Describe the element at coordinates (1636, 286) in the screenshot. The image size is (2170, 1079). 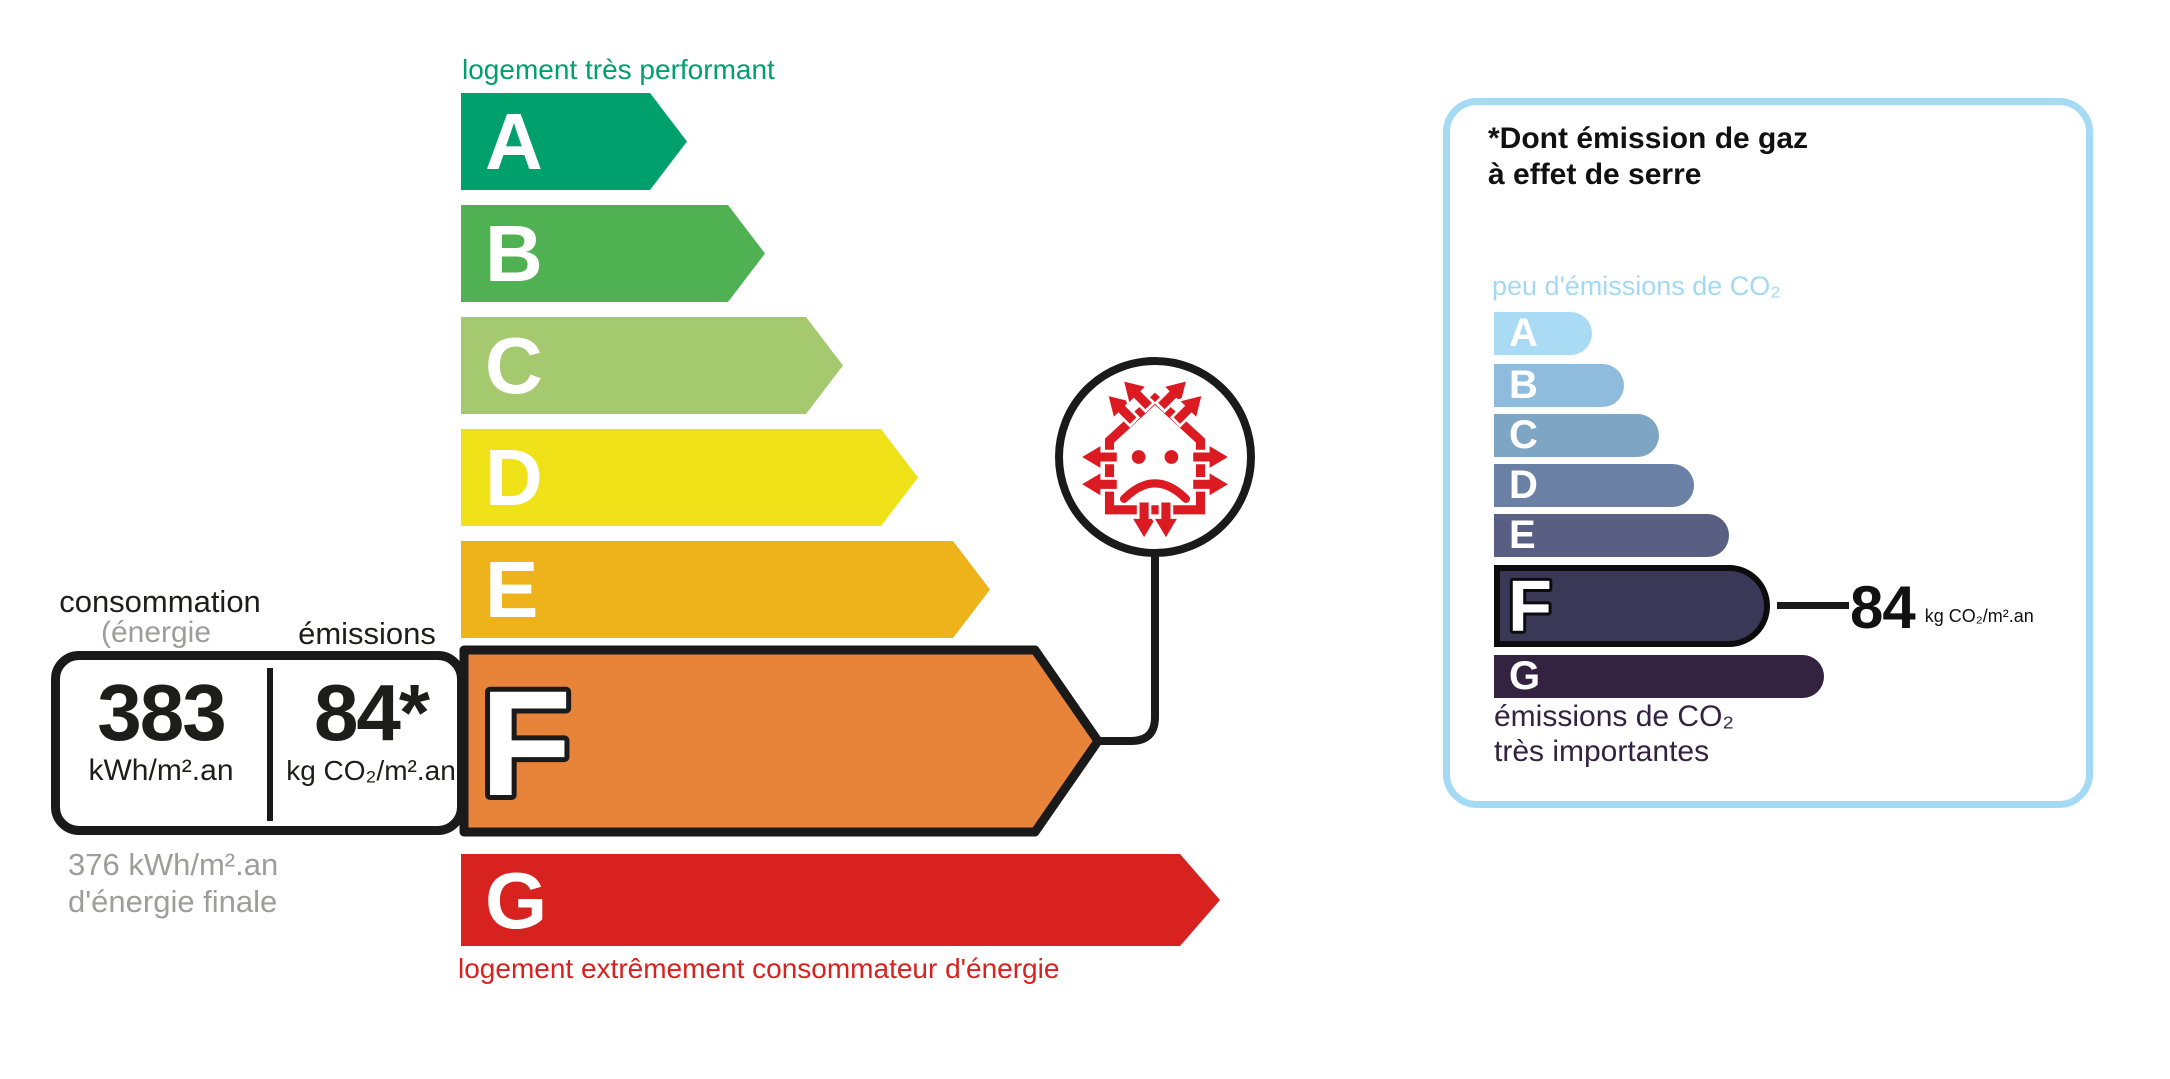
I see `co2-low-label: peu d'émissions de CO₂` at that location.